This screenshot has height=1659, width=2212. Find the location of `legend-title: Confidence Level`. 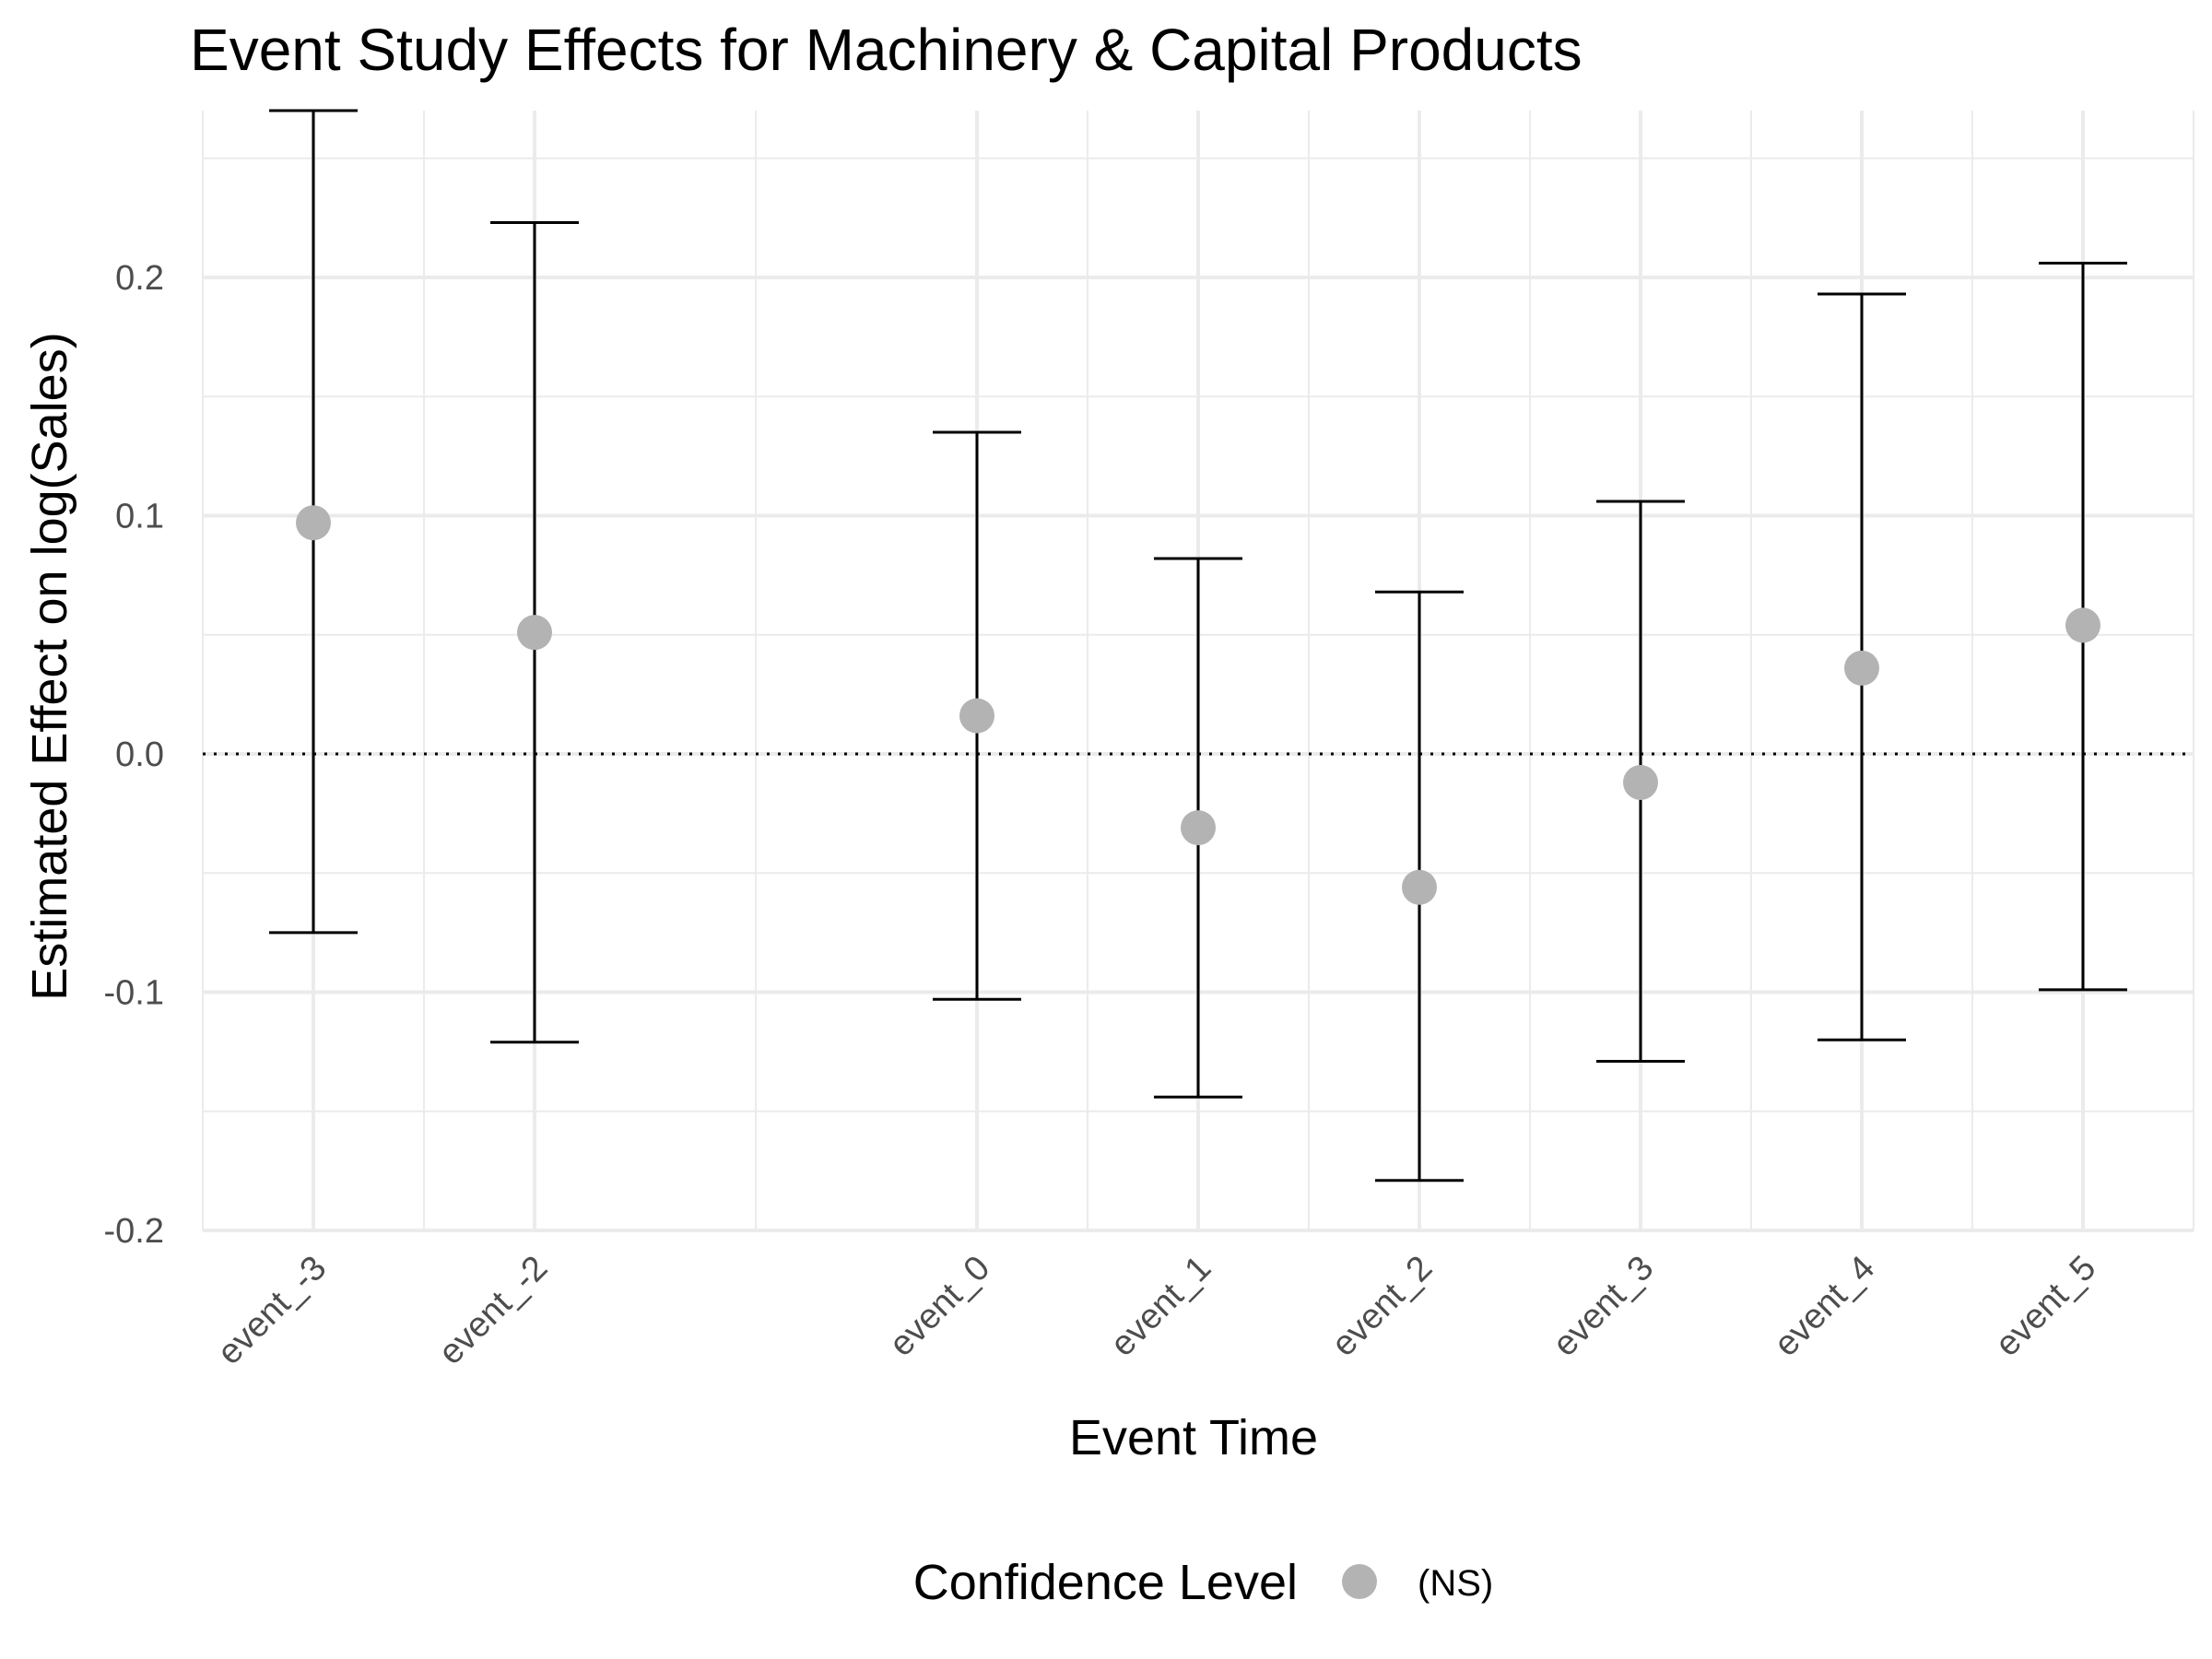

legend-title: Confidence Level is located at coordinates (1105, 1582).